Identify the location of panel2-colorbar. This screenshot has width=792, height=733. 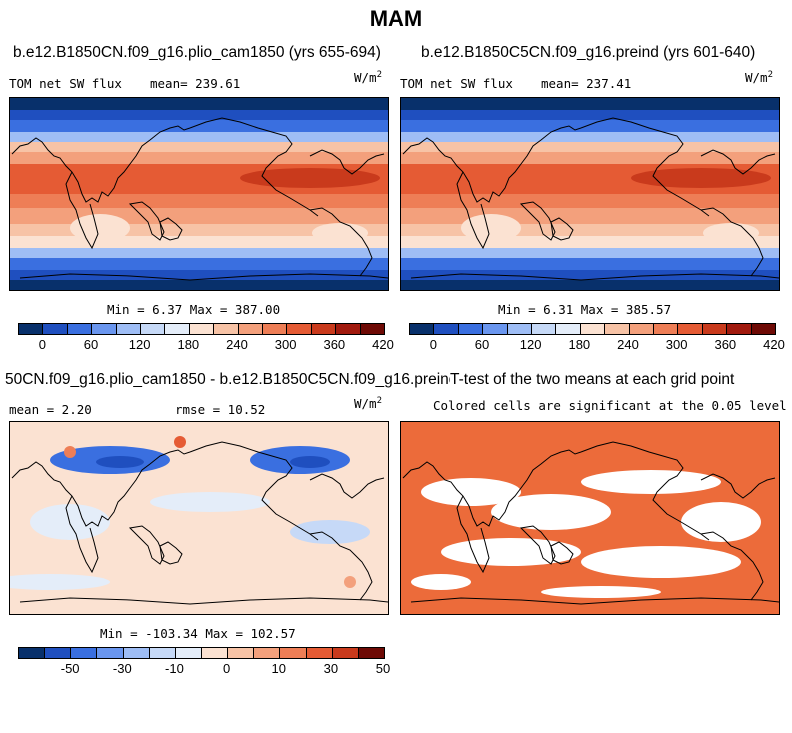
(592, 329).